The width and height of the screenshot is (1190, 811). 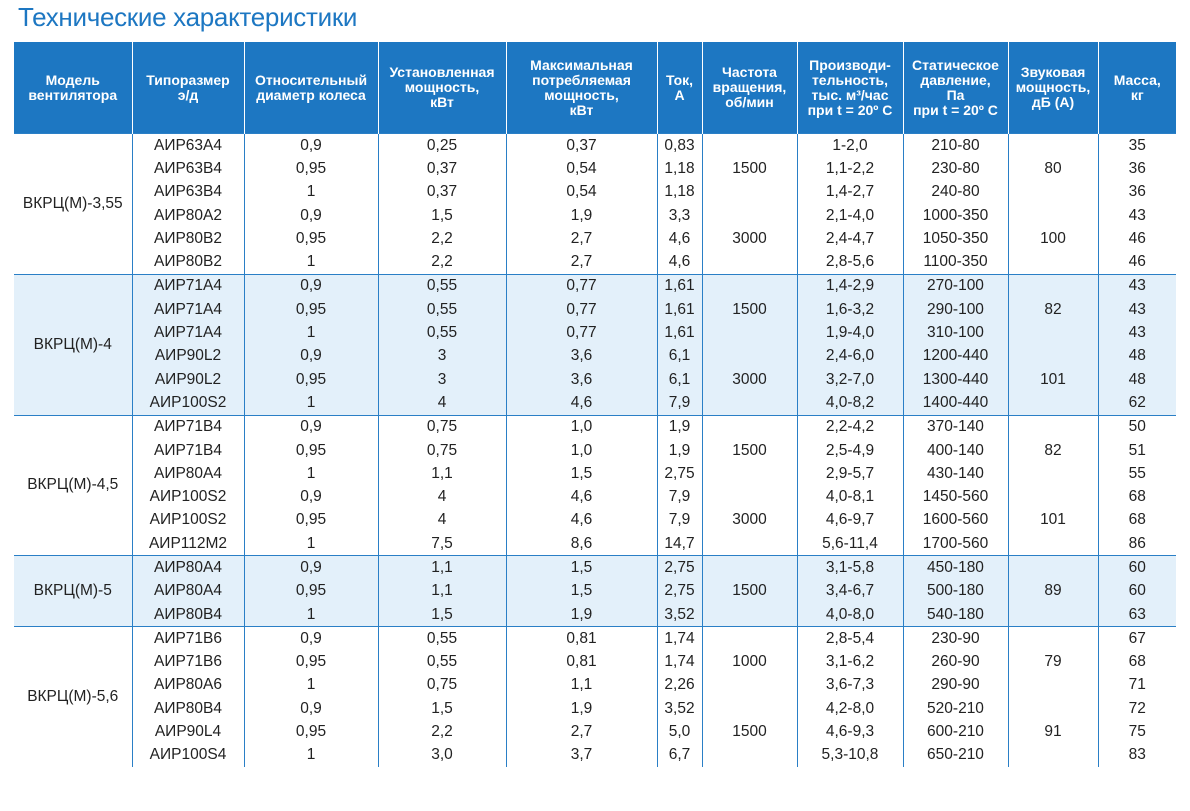 What do you see at coordinates (1137, 543) in the screenshot?
I see `mass-cell: 86` at bounding box center [1137, 543].